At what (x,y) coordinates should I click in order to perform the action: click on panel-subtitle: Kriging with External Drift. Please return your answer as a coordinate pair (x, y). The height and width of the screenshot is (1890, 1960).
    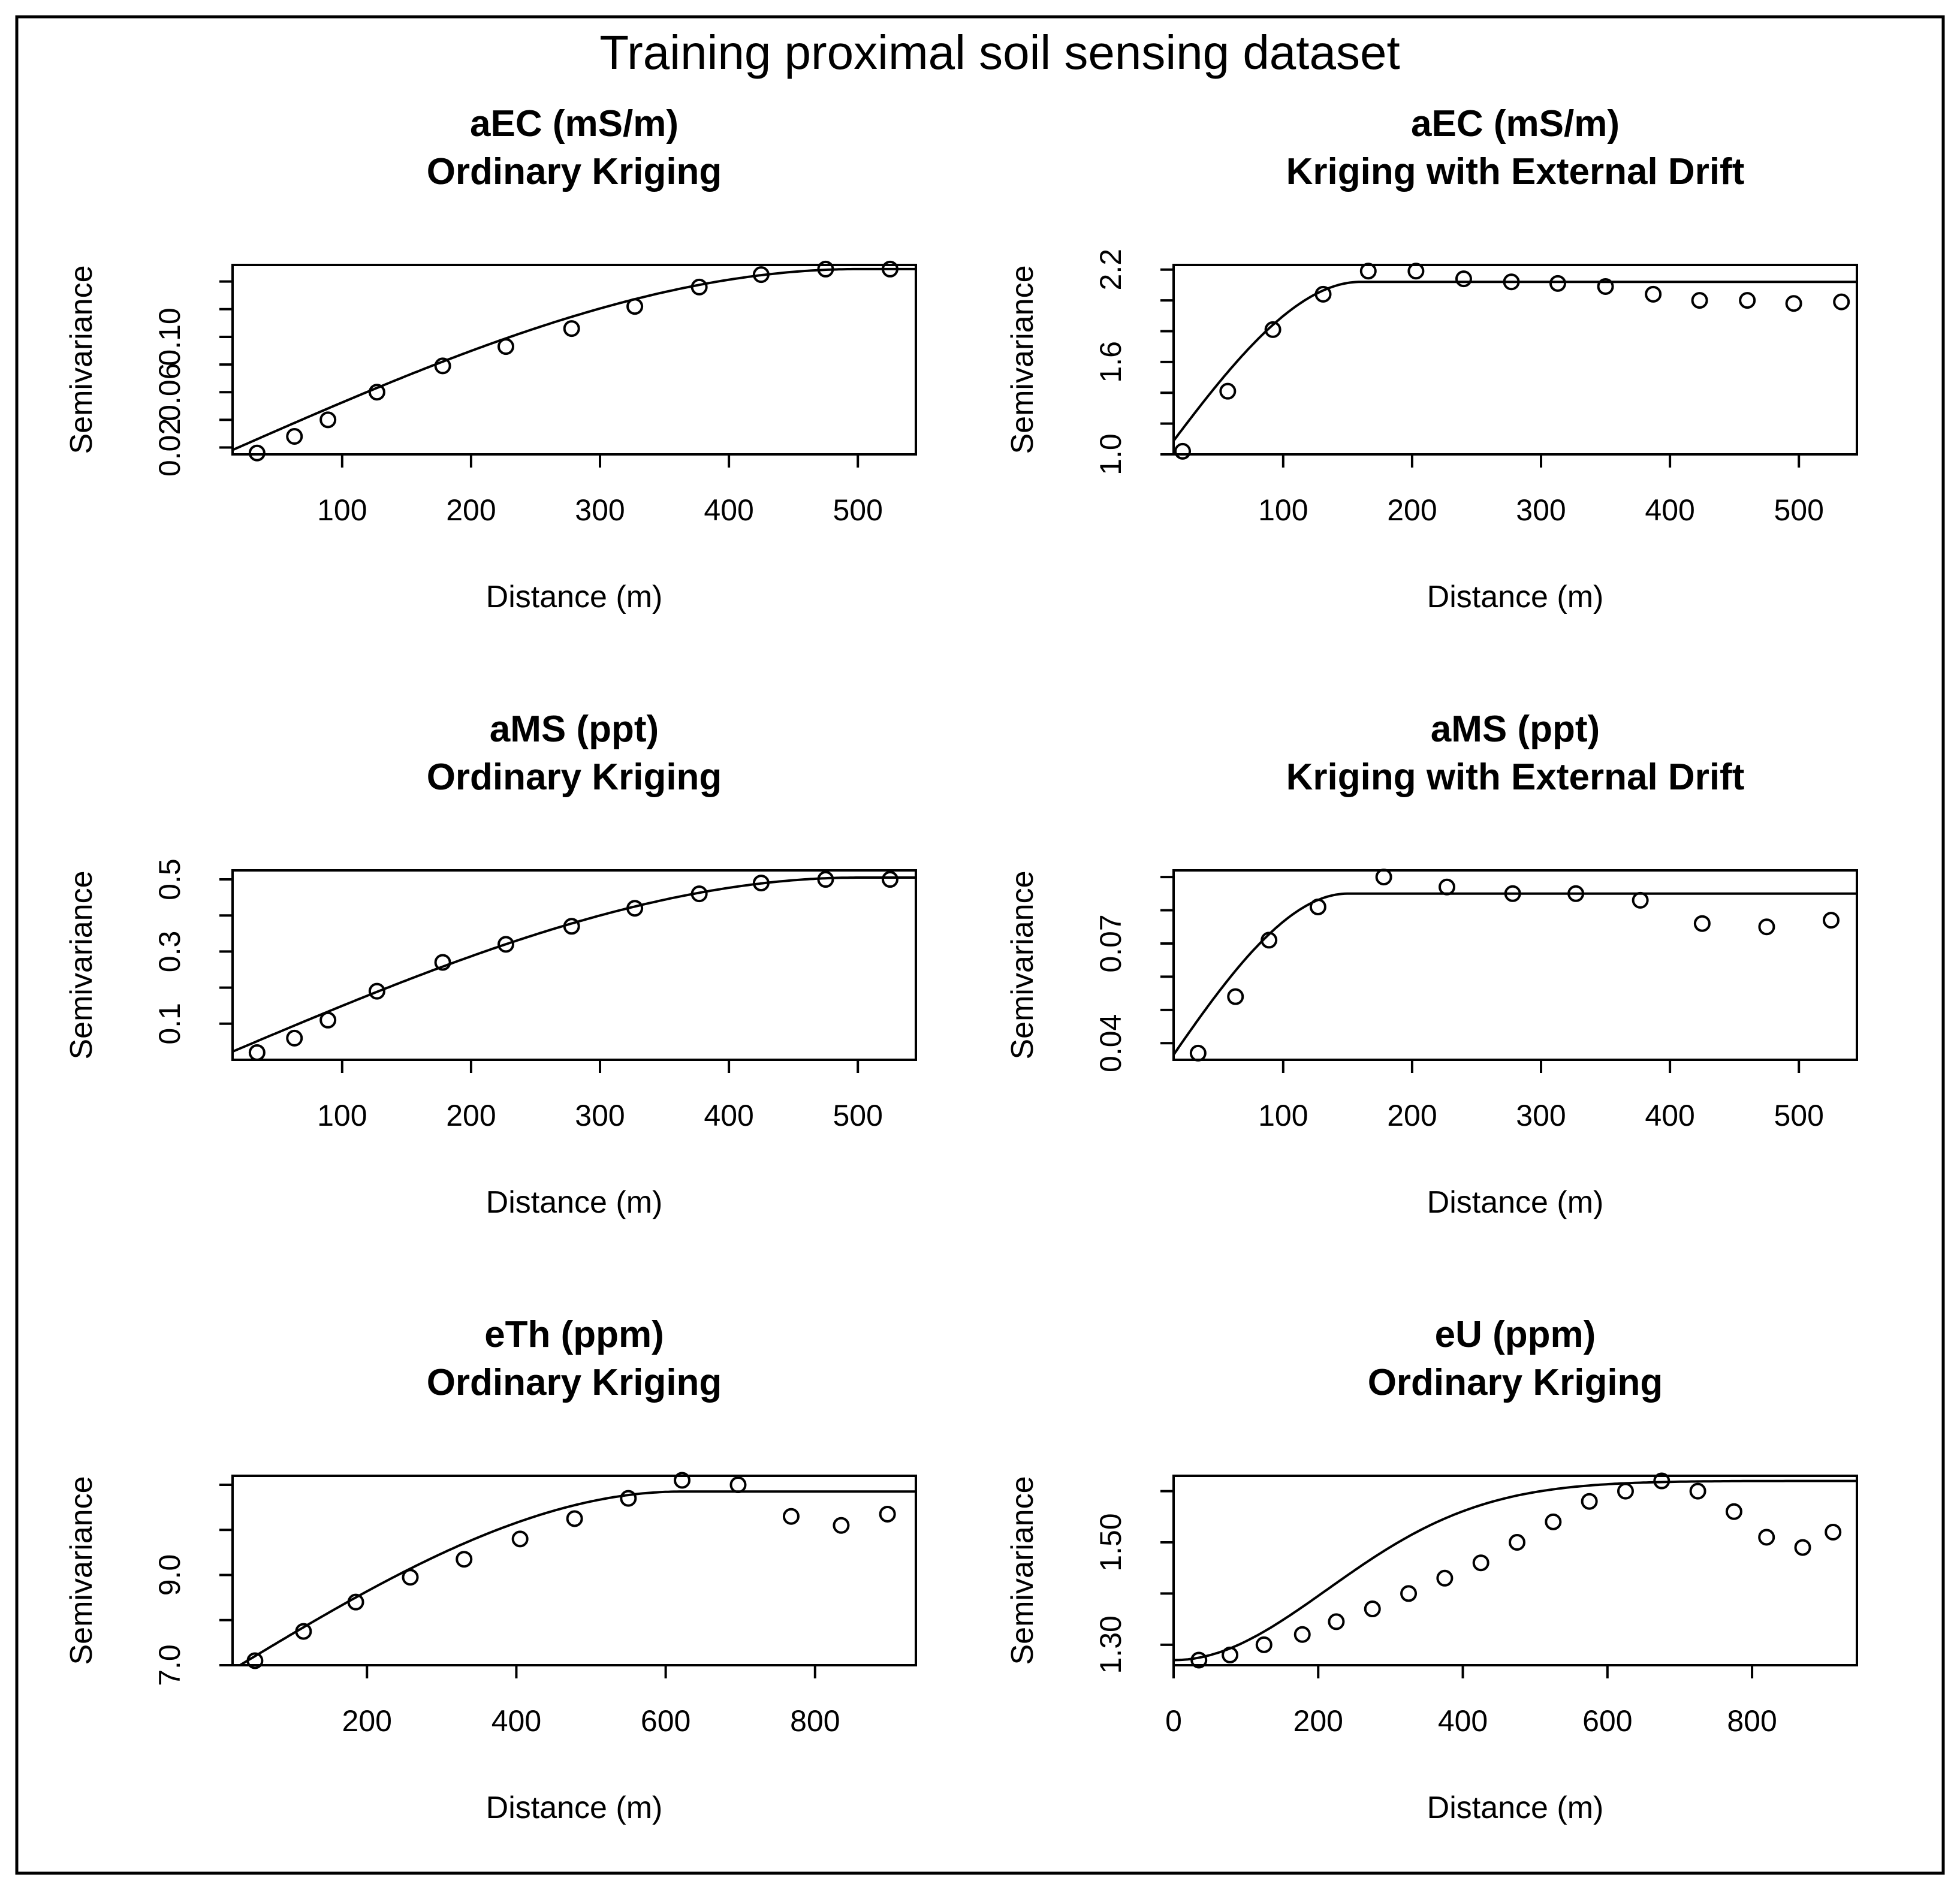
    Looking at the image, I should click on (1515, 777).